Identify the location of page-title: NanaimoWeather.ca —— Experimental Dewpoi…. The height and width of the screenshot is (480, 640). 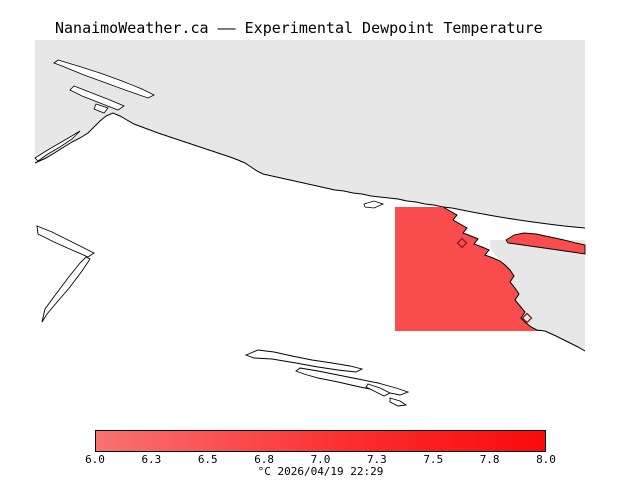
(299, 28).